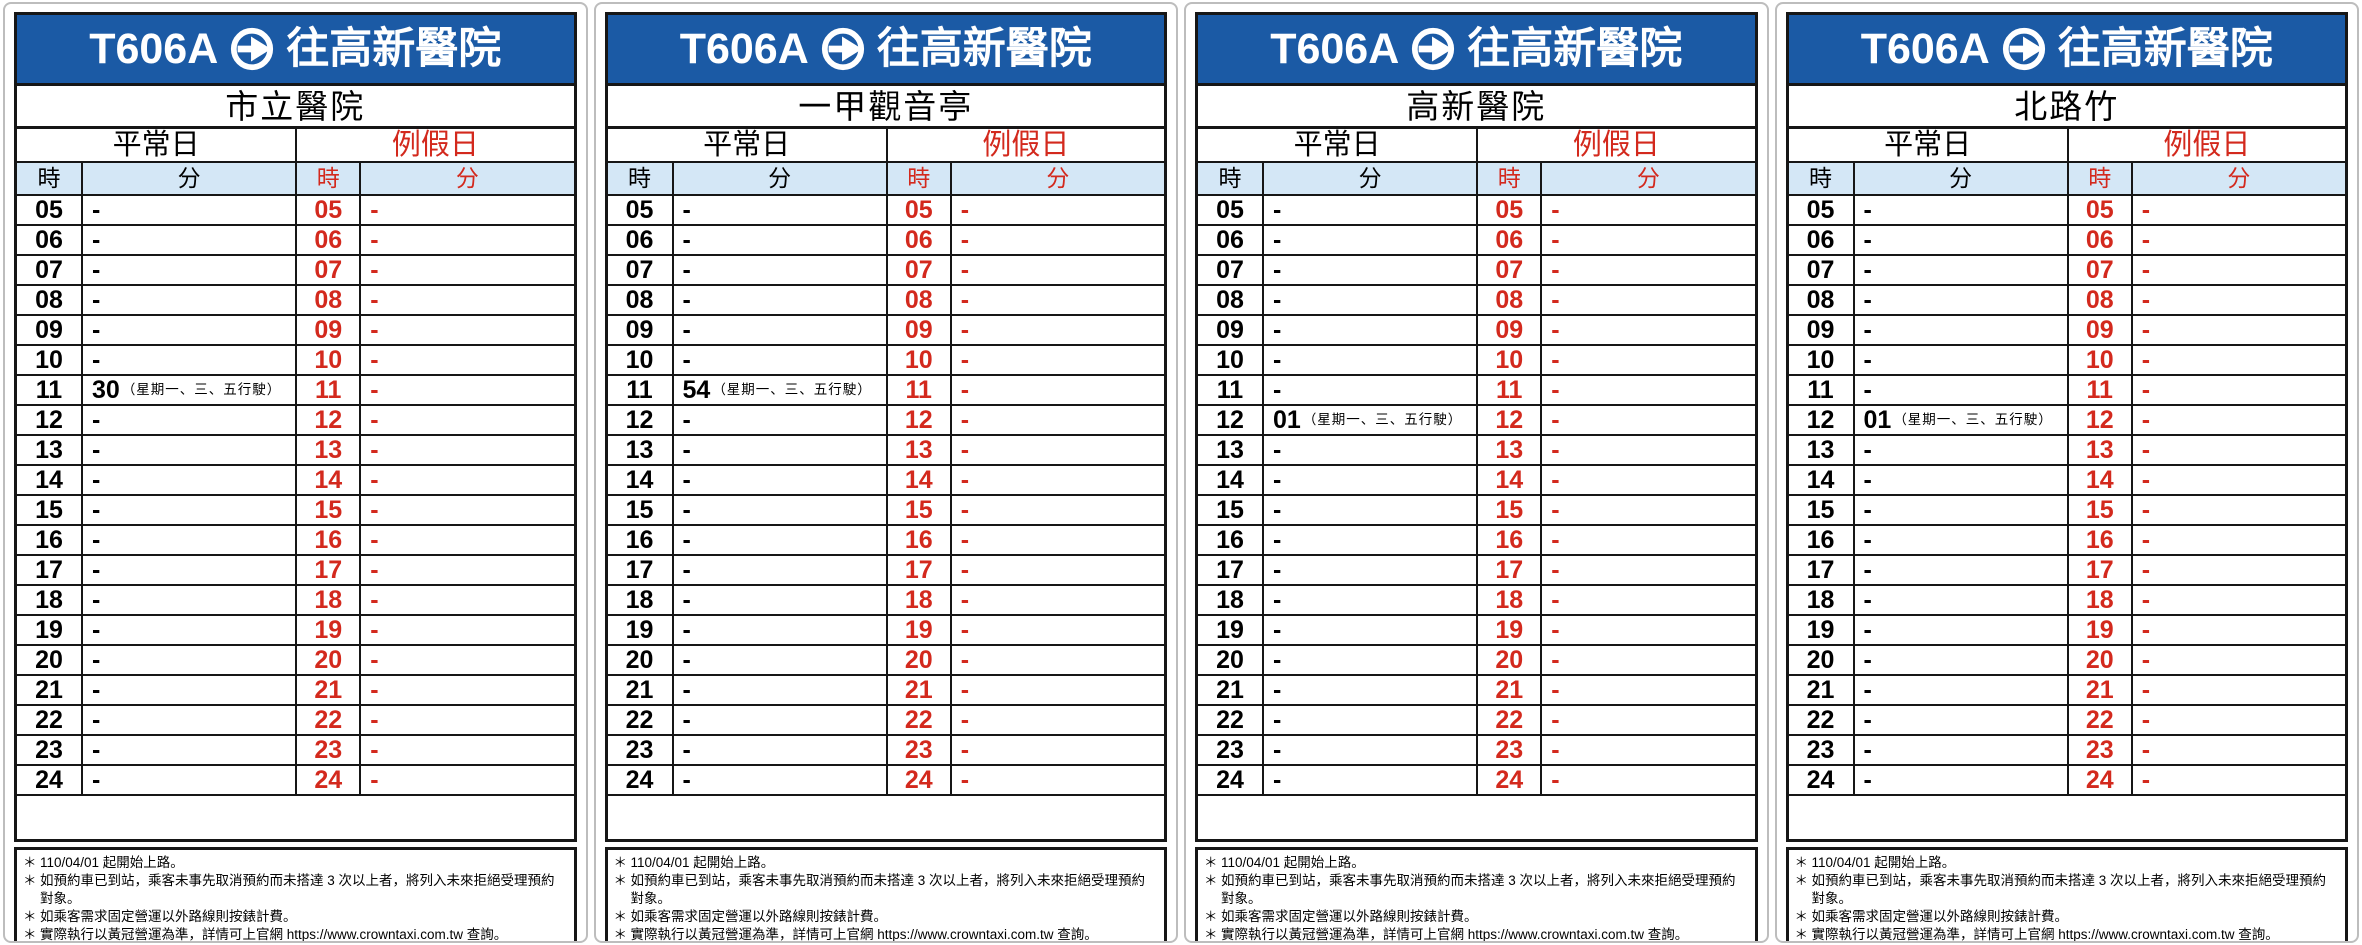 This screenshot has height=945, width=2362. I want to click on table-row: 05-05-, so click(295, 209).